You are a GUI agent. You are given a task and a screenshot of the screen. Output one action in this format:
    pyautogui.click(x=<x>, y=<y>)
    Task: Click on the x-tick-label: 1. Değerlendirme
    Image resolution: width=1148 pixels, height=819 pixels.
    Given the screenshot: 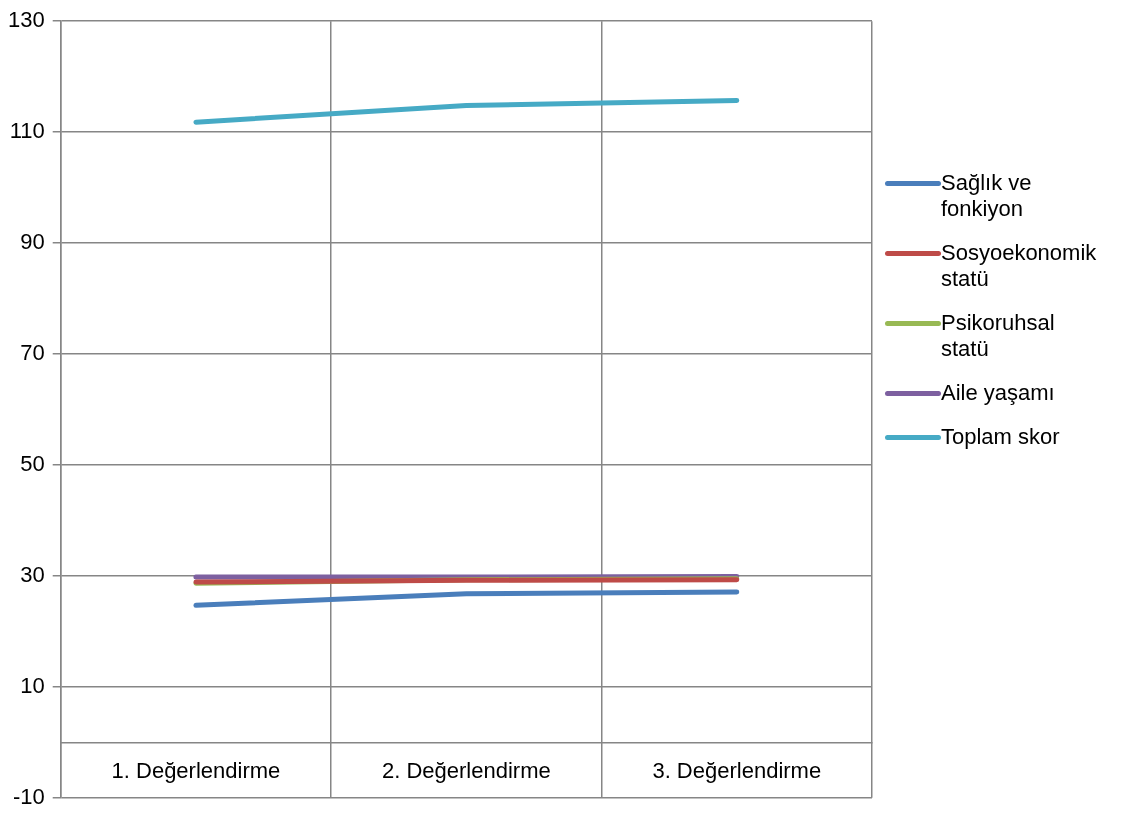 What is the action you would take?
    pyautogui.click(x=196, y=770)
    